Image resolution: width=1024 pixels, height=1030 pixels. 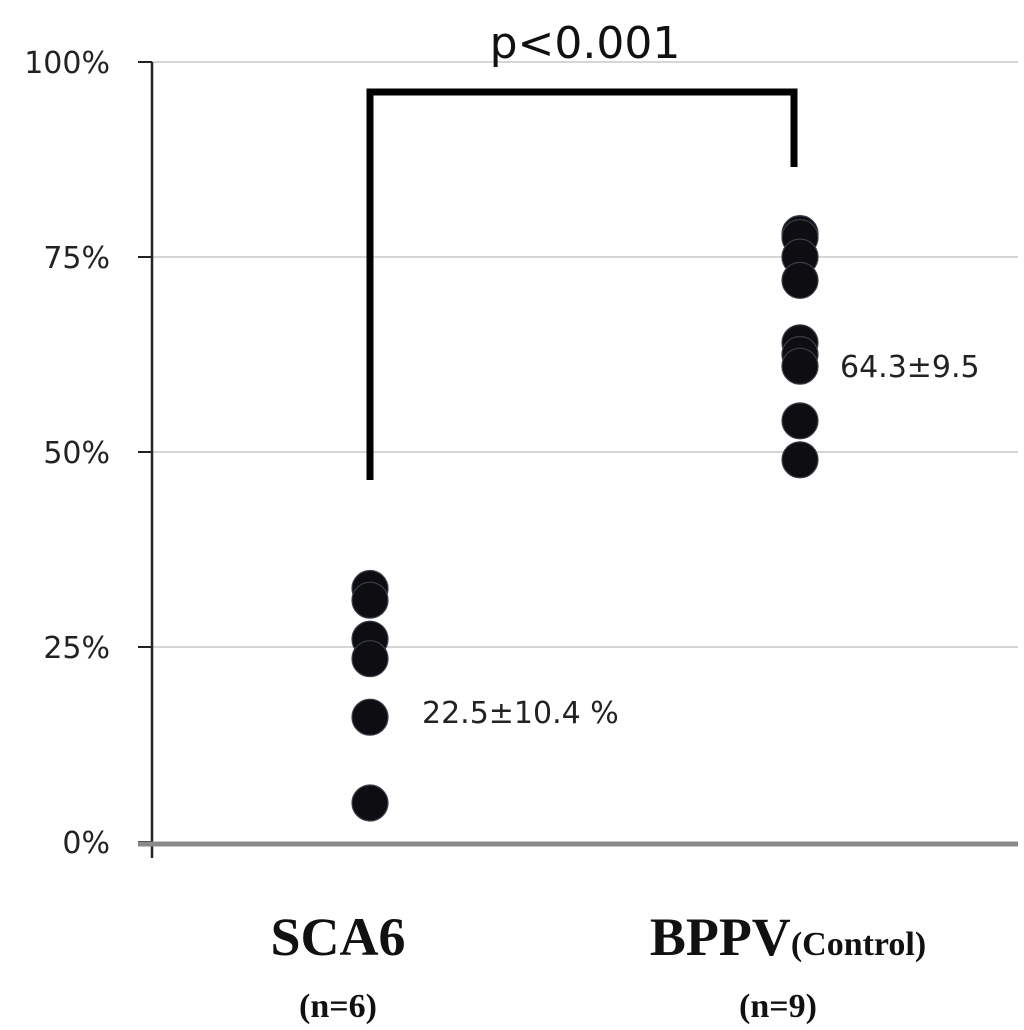 What do you see at coordinates (76, 648) in the screenshot?
I see `y-tick-label: 25%` at bounding box center [76, 648].